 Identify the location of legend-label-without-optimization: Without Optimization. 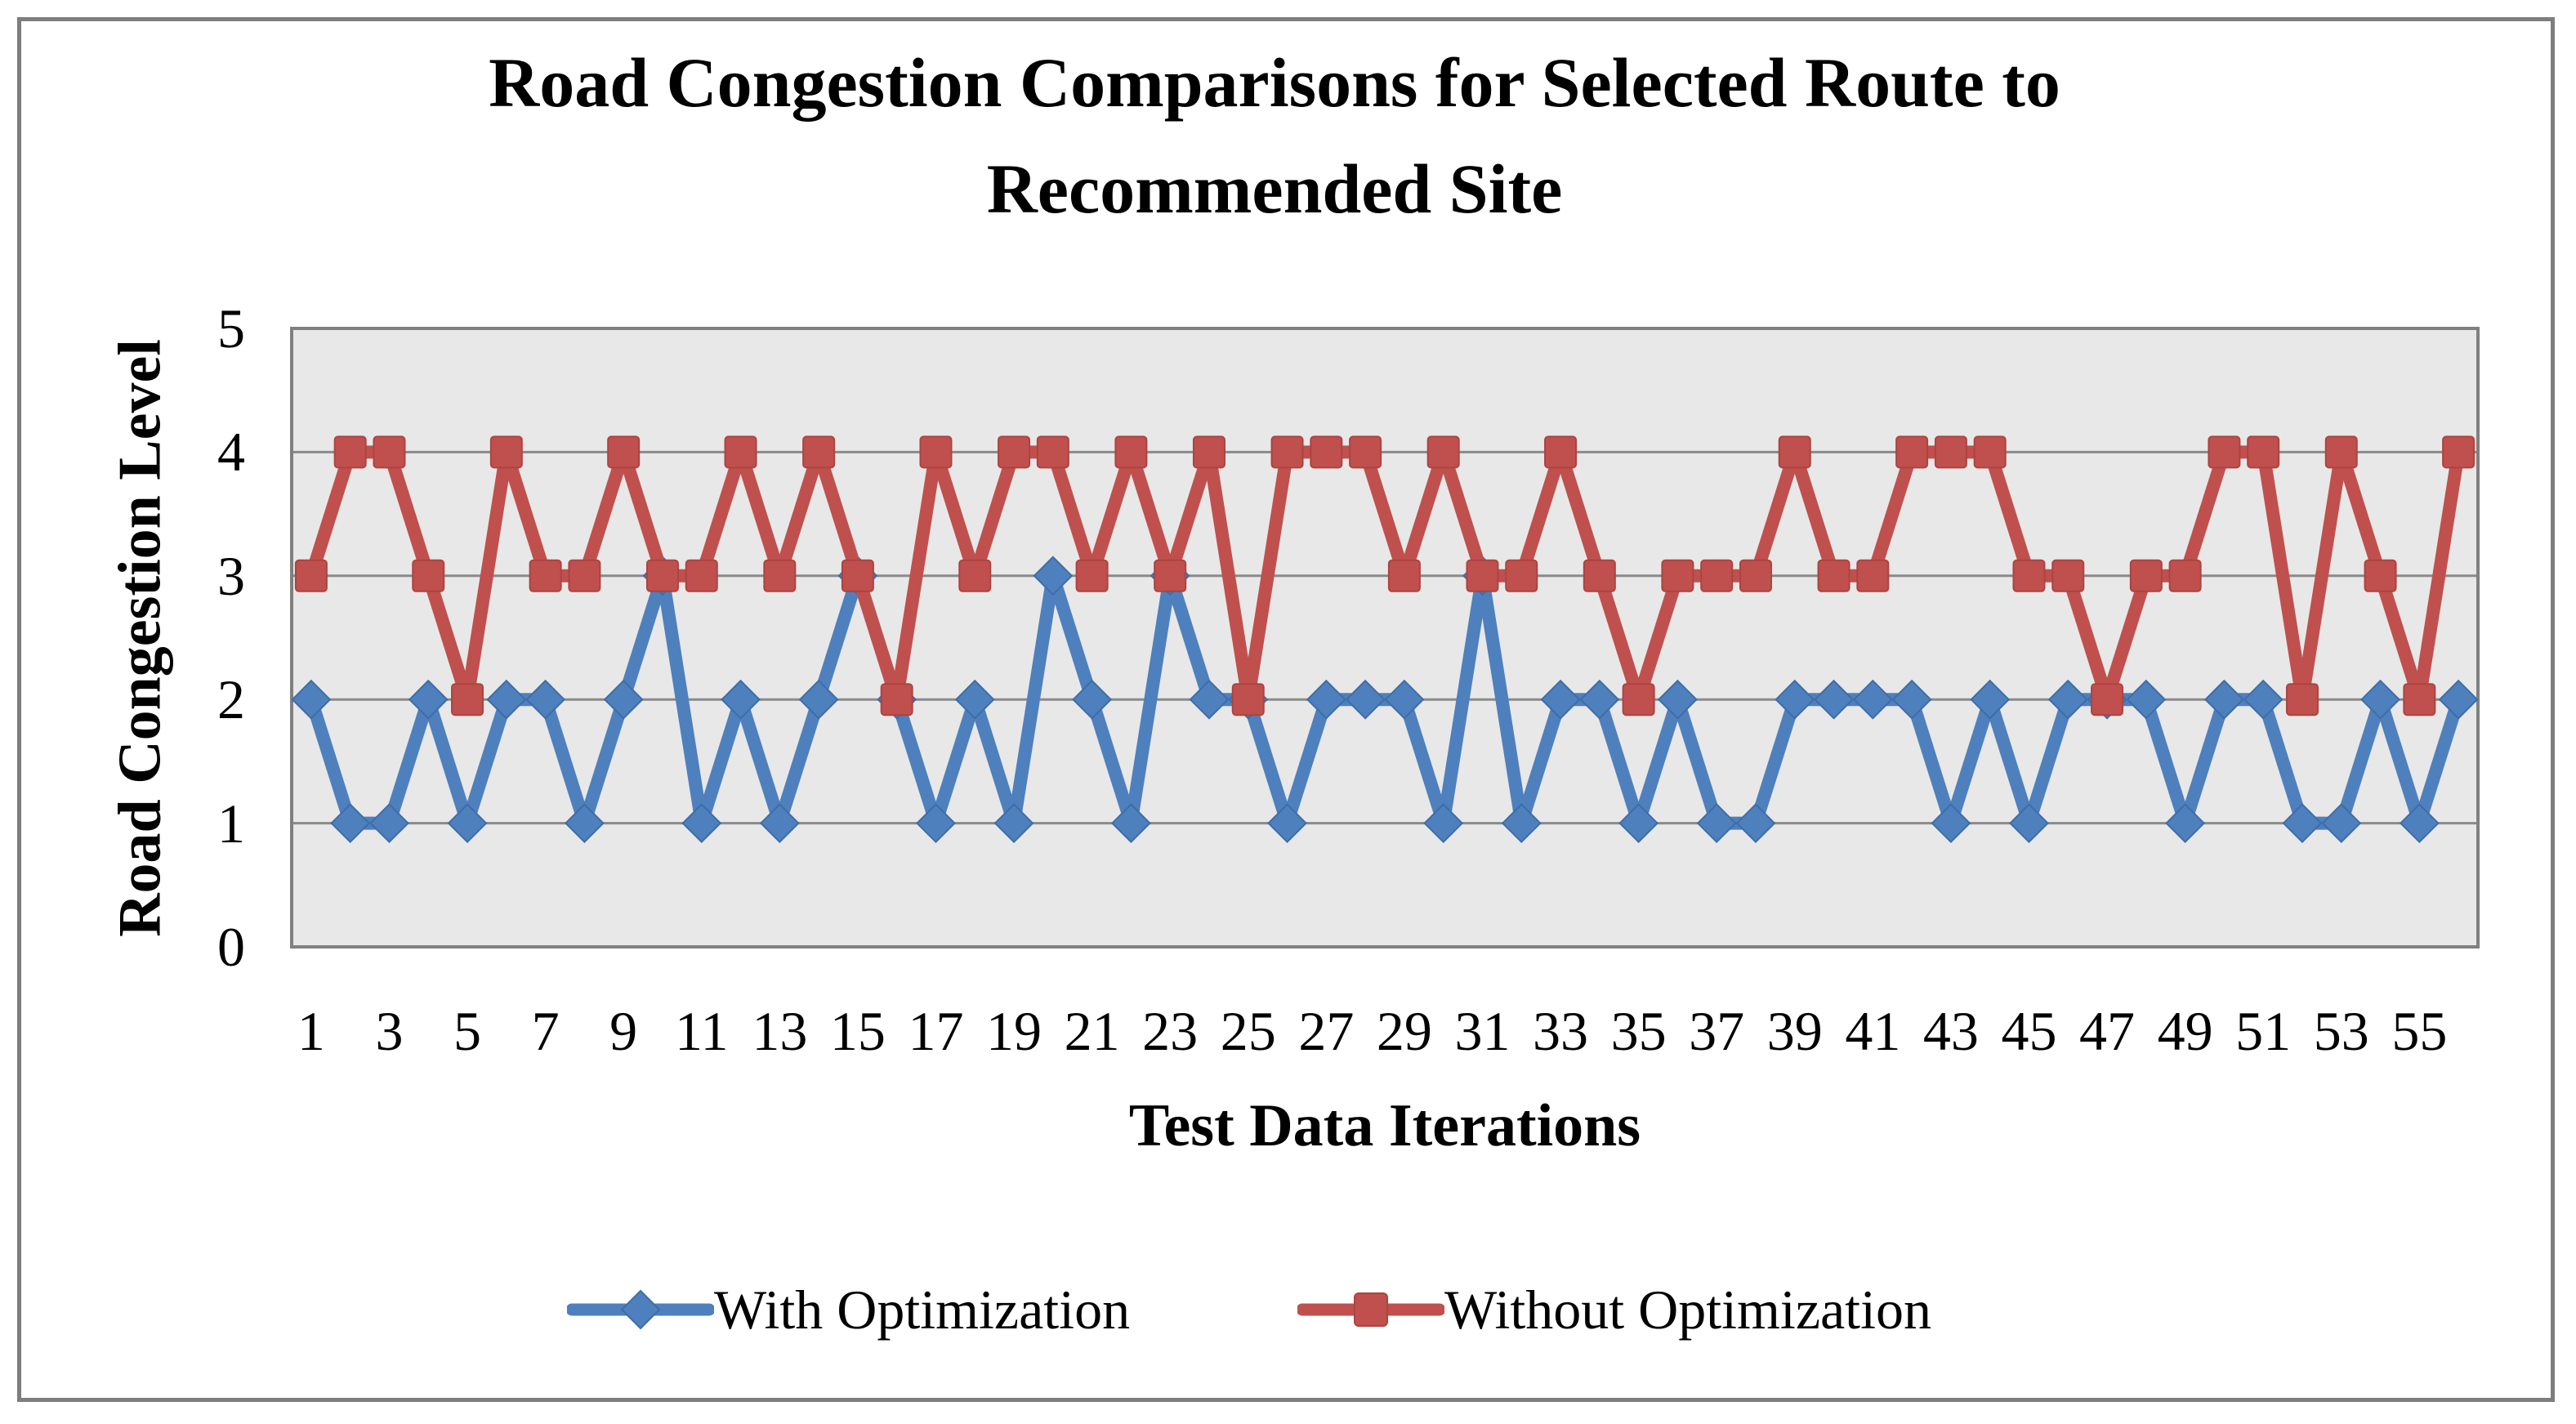
(1687, 1309).